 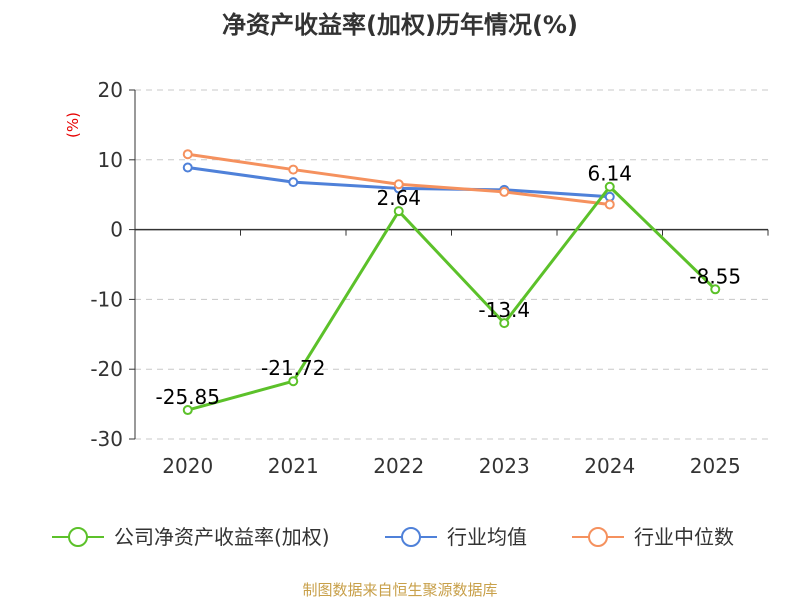 I want to click on y-tick-label: 0, so click(x=116, y=230).